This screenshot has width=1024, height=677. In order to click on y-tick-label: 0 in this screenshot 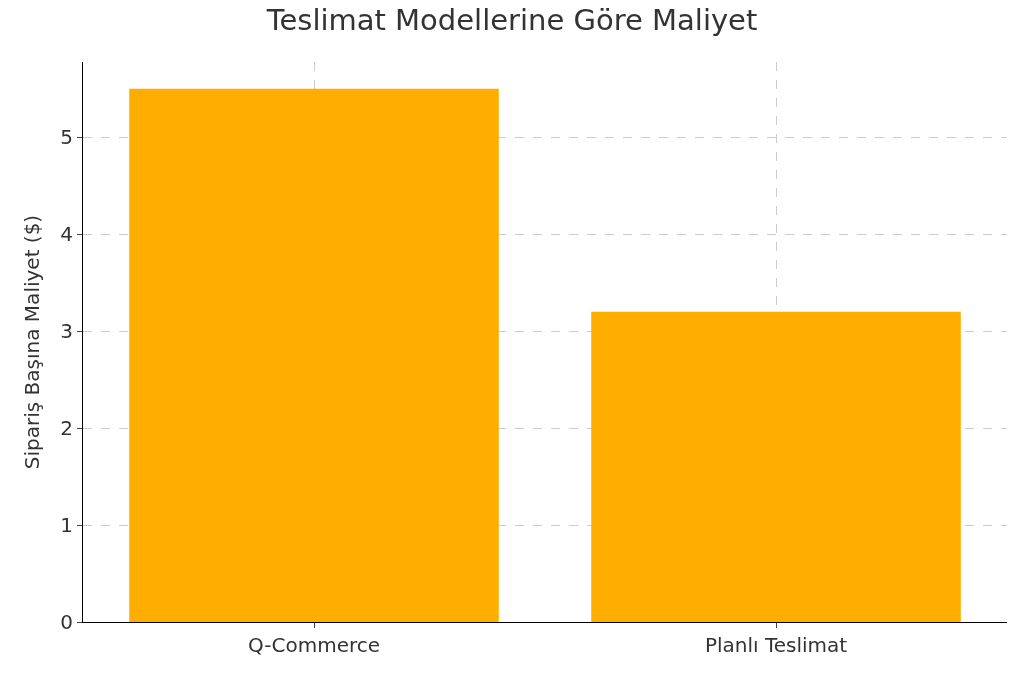, I will do `click(66, 622)`.